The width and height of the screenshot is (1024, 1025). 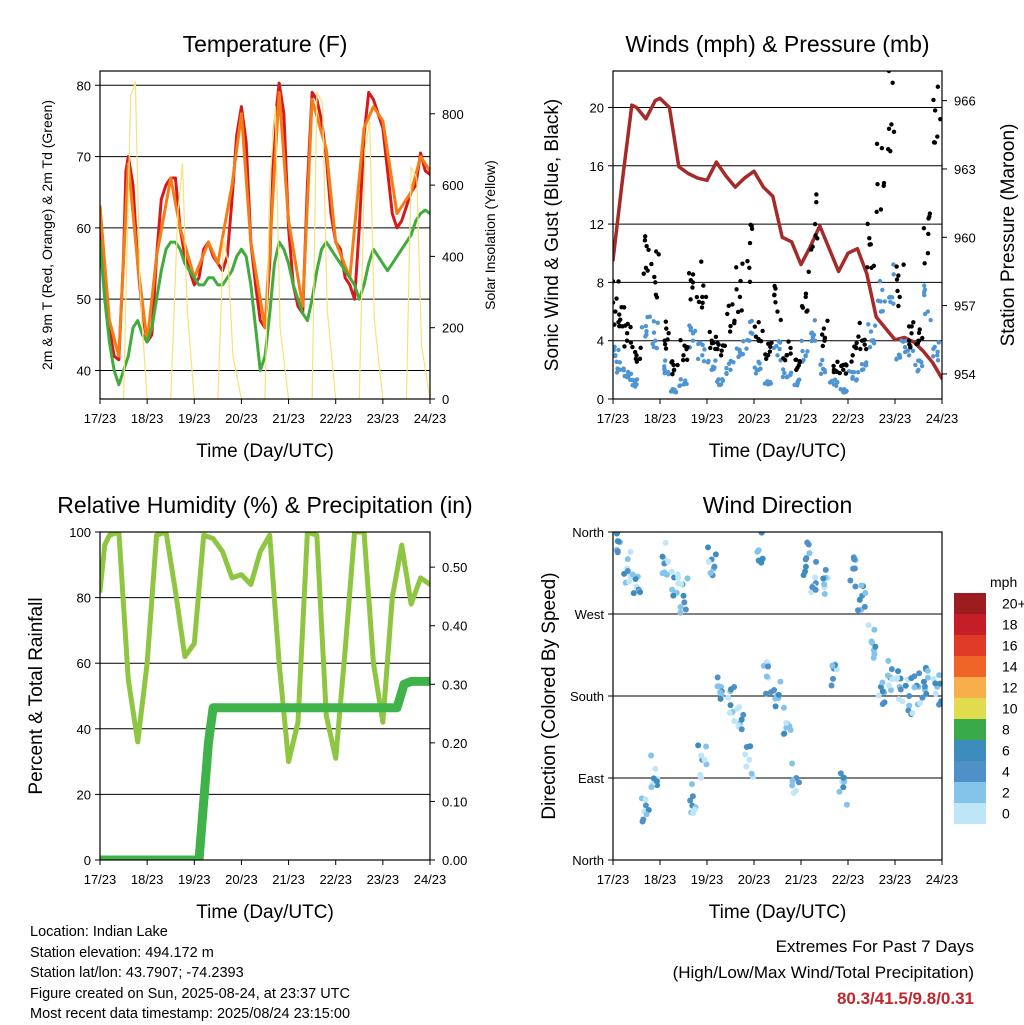 I want to click on series-line, so click(x=265, y=768).